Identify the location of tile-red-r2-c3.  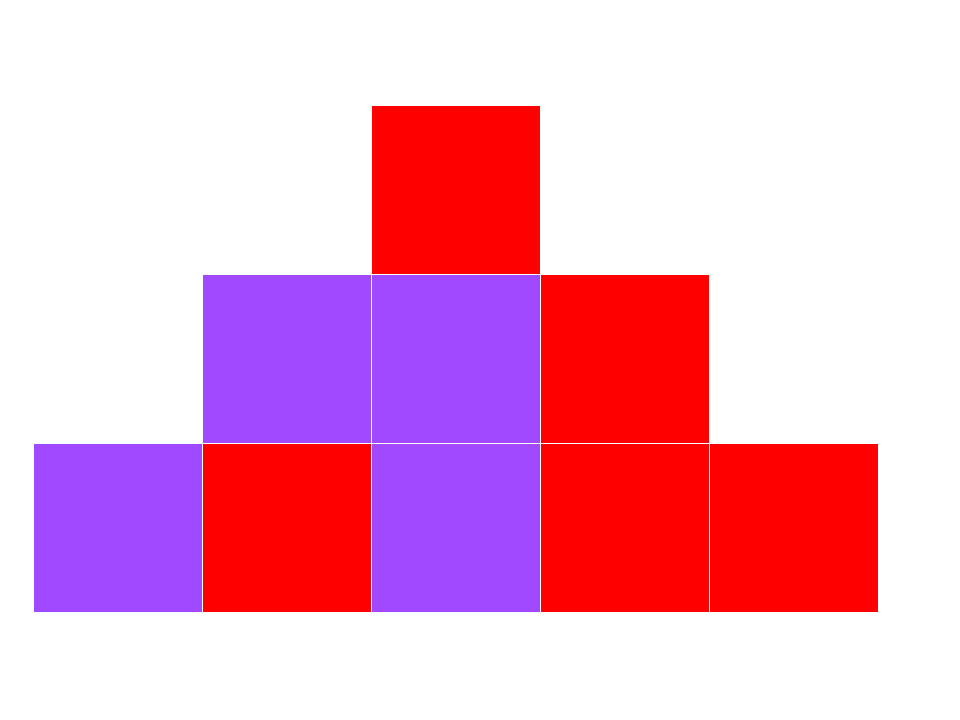
(625, 528).